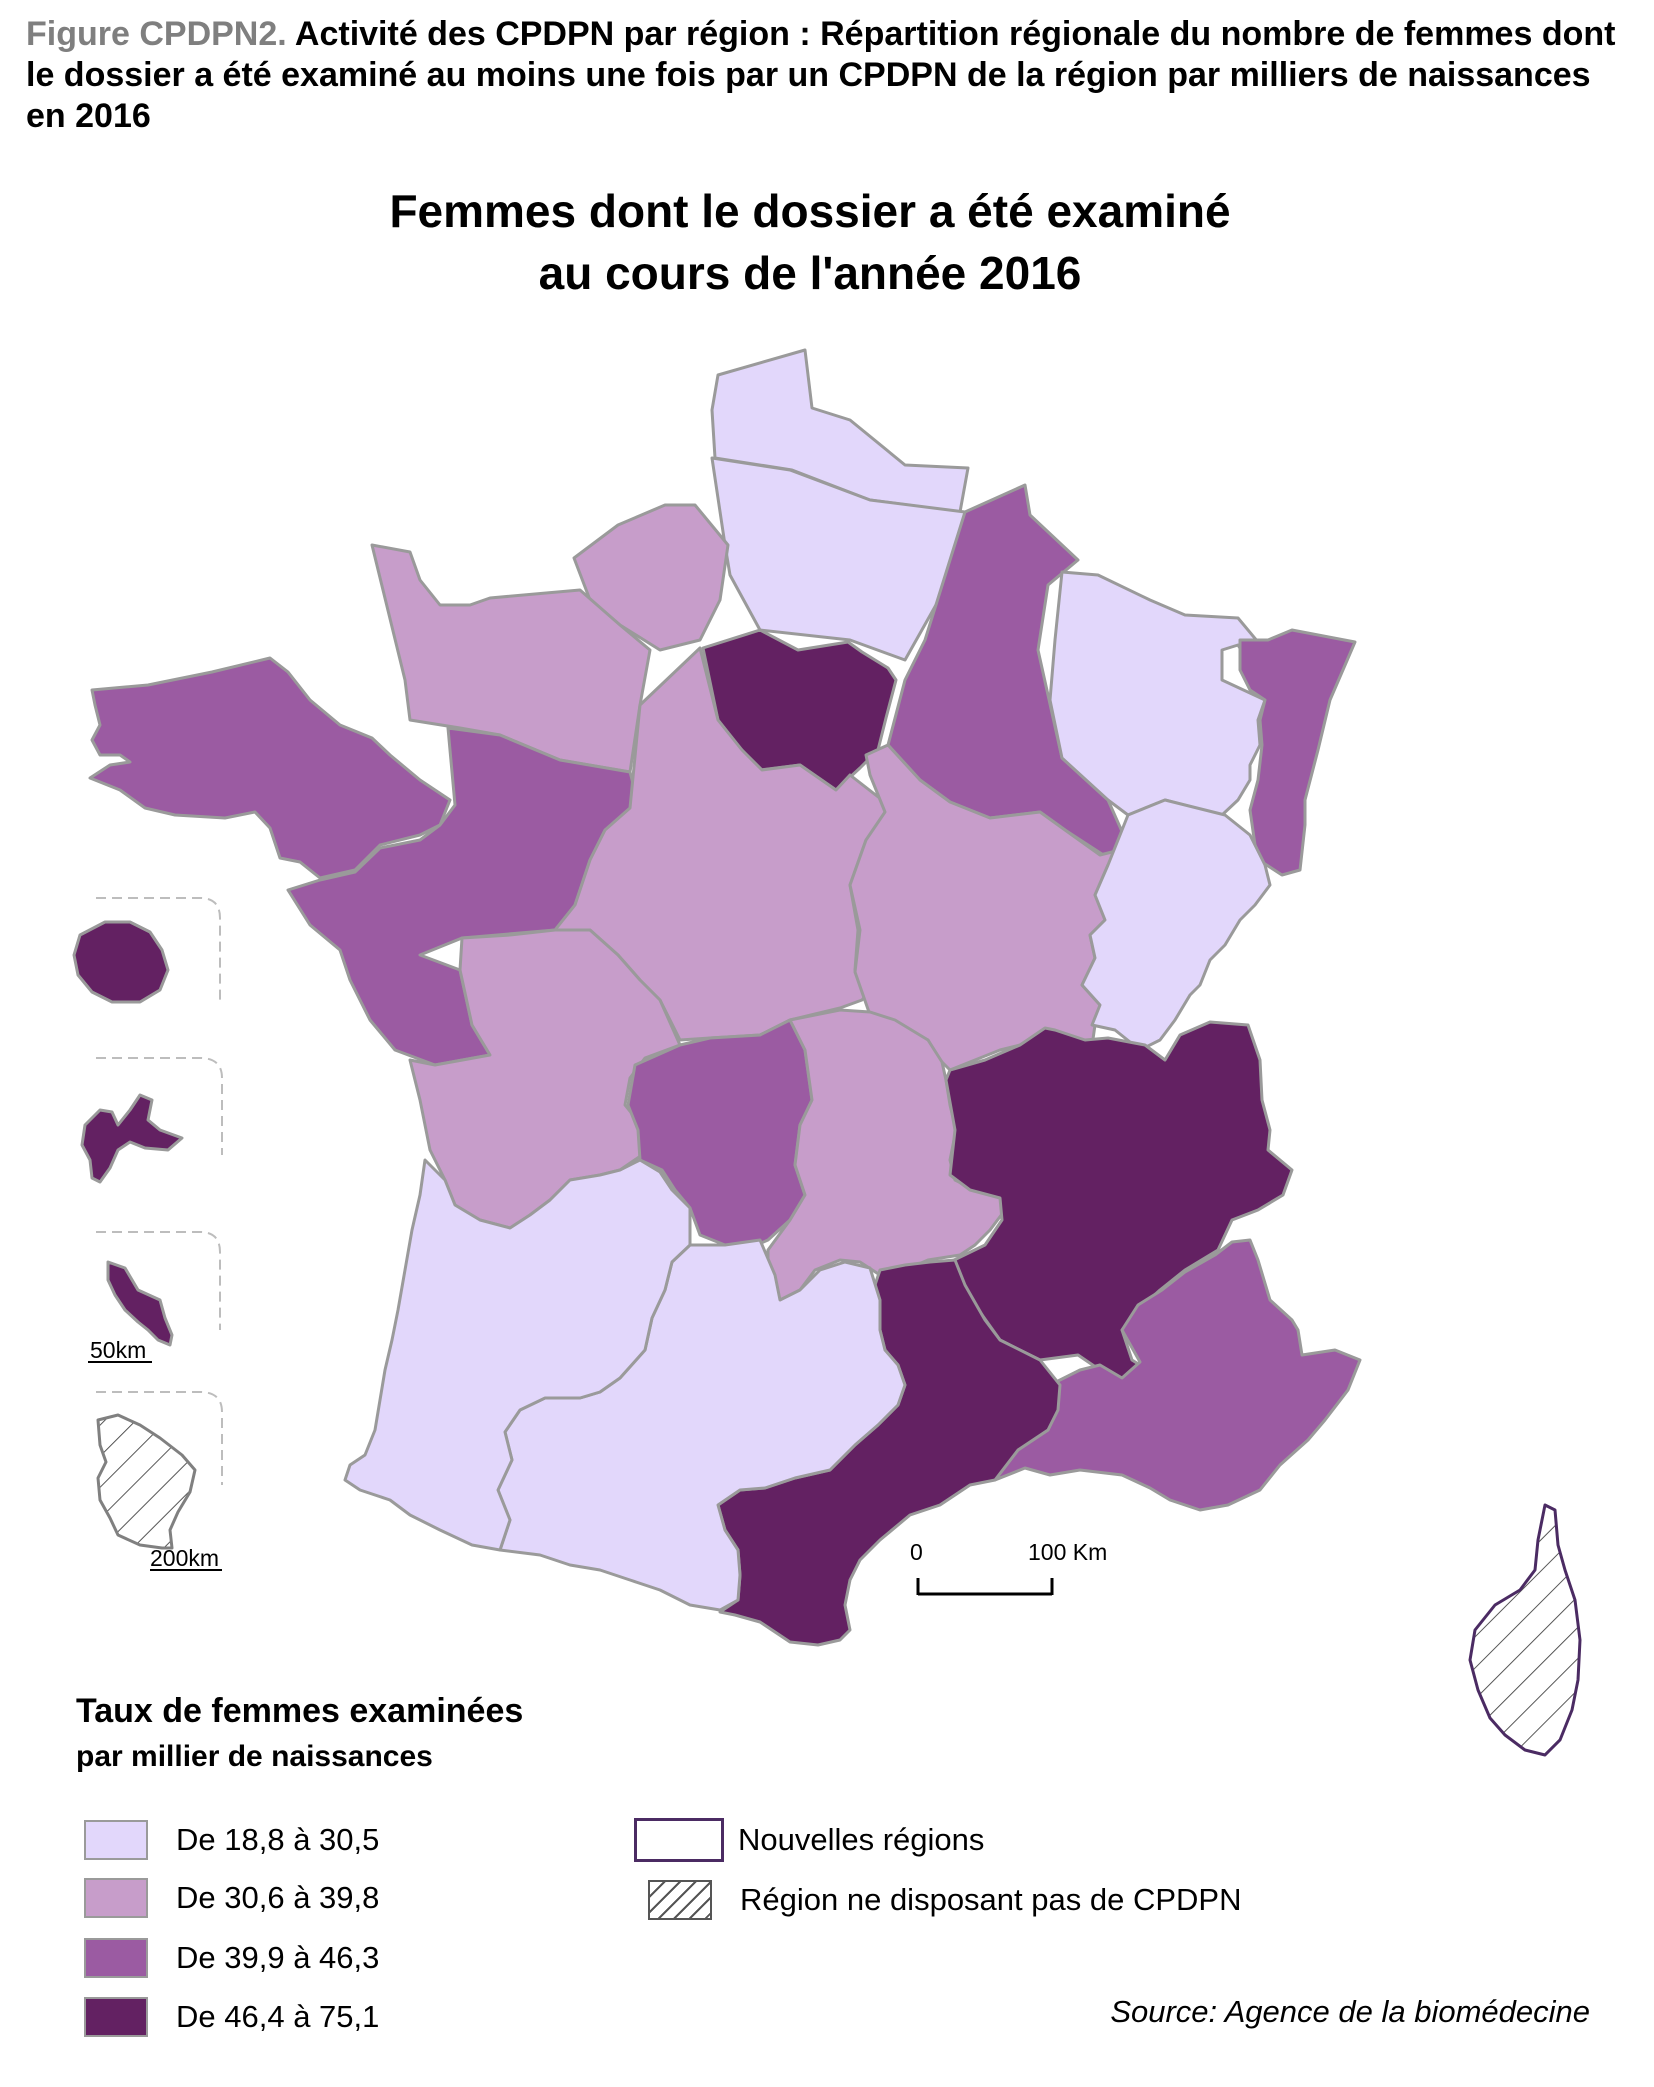 The height and width of the screenshot is (2087, 1654). Describe the element at coordinates (121, 962) in the screenshot. I see `drom-reunion` at that location.